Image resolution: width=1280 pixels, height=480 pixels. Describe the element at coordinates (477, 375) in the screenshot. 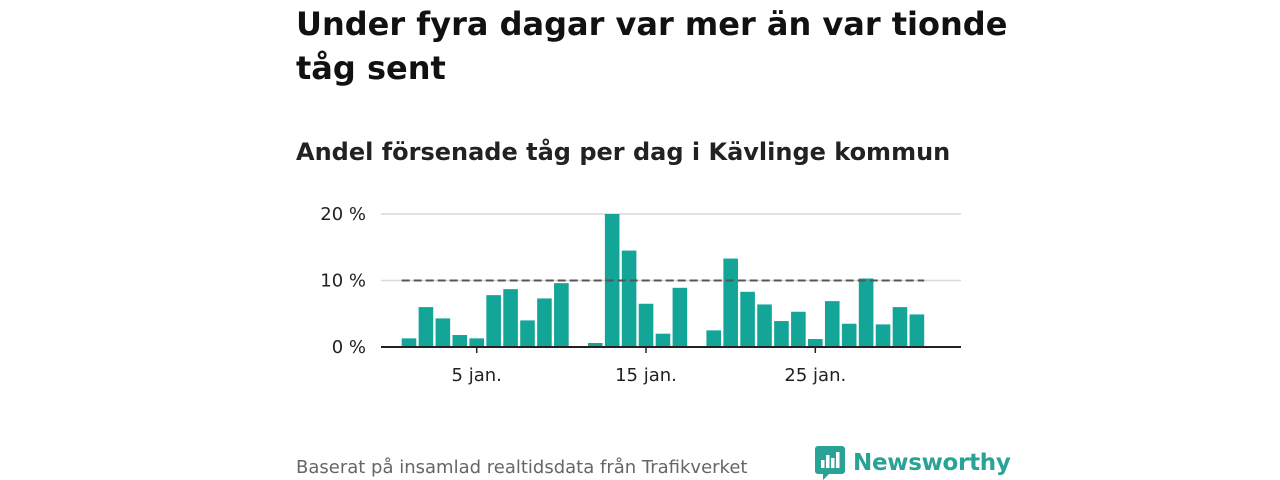

I see `x-tick-label: 5 jan.` at that location.